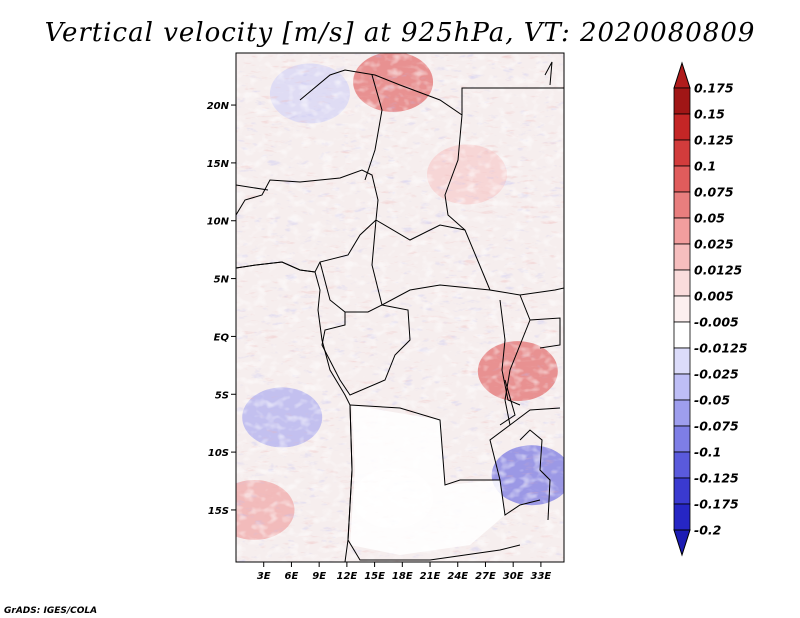 Image resolution: width=800 pixels, height=618 pixels. Describe the element at coordinates (716, 478) in the screenshot. I see `colorbar-label: -0.125` at that location.